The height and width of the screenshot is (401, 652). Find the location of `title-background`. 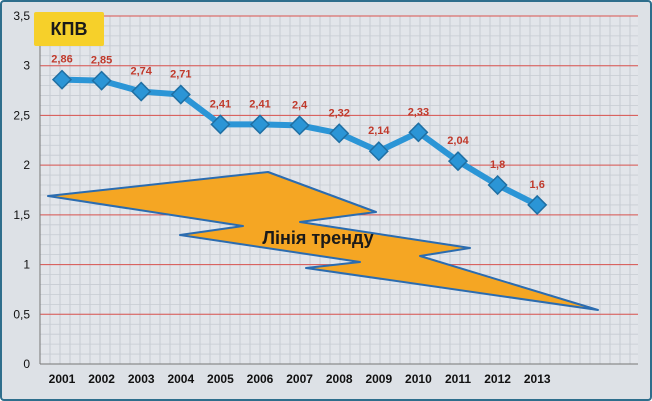

title-background is located at coordinates (69, 29).